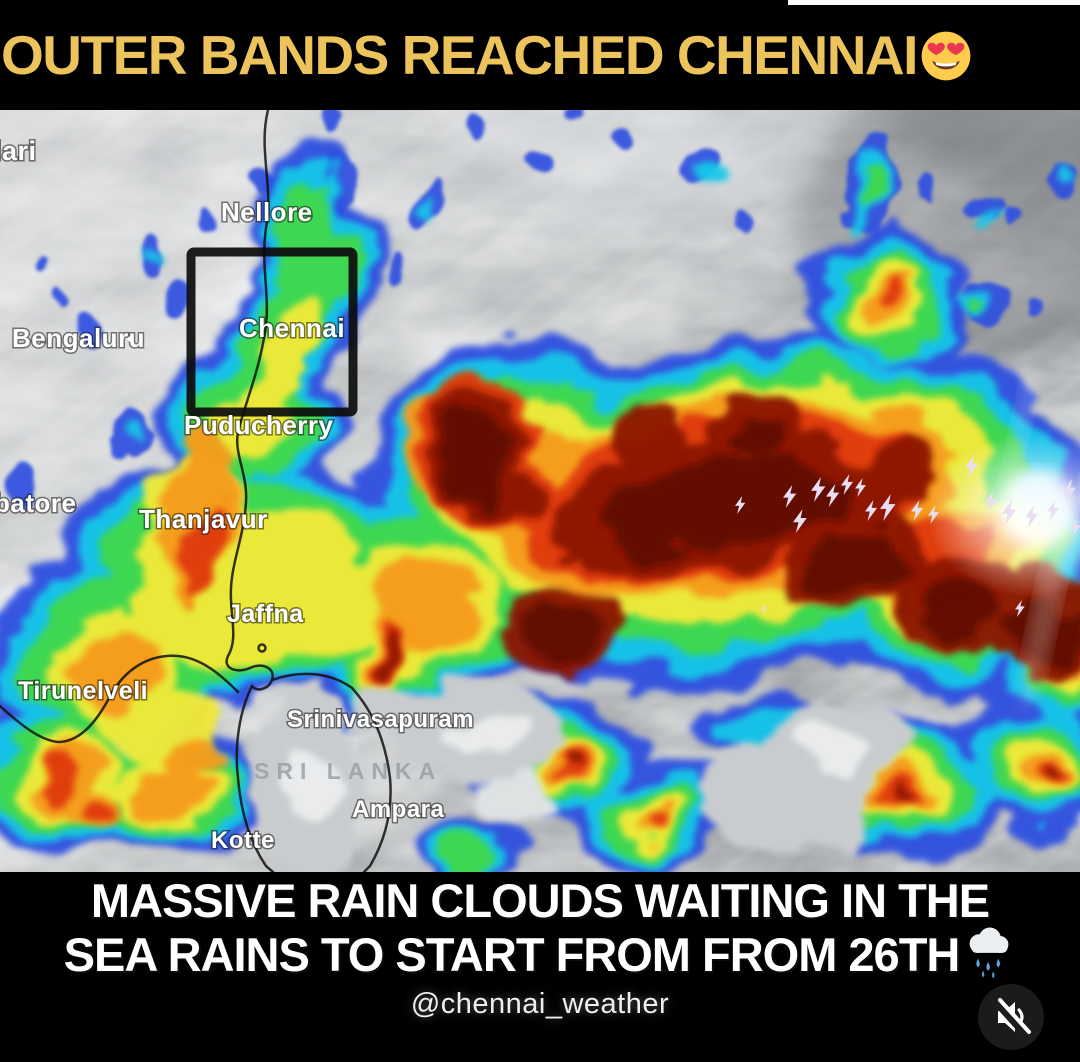  I want to click on light-glow, so click(1003, 534).